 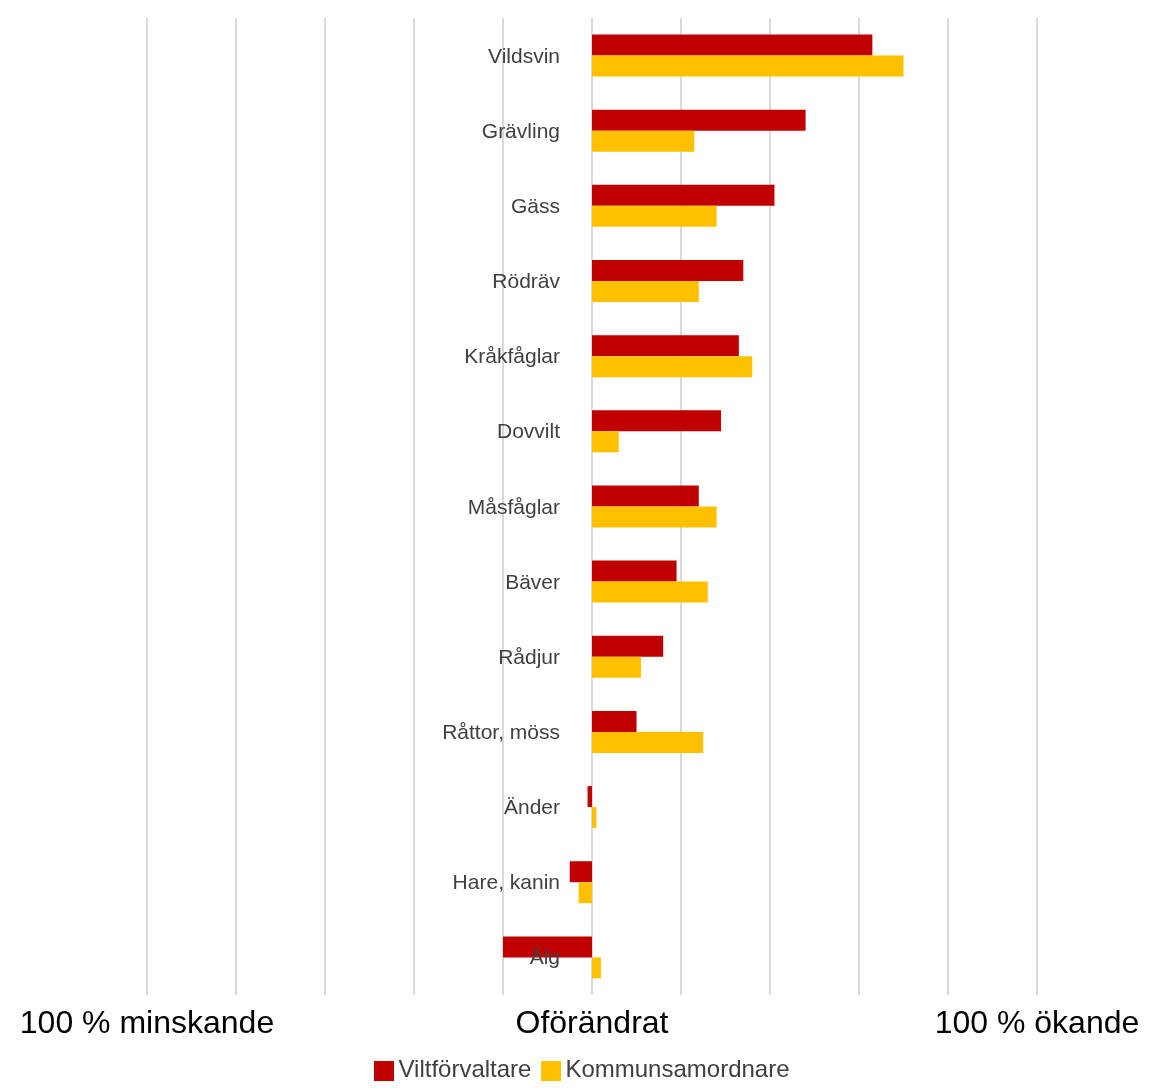 What do you see at coordinates (533, 581) in the screenshot?
I see `y-tick-label: Bäver` at bounding box center [533, 581].